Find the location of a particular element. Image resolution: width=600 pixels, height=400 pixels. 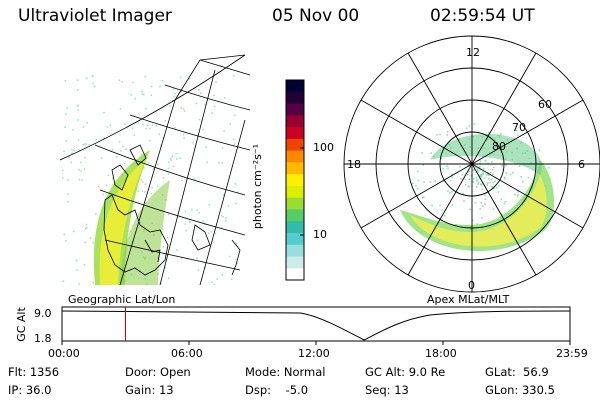

info-glon: GLon: 330.5 is located at coordinates (520, 390).